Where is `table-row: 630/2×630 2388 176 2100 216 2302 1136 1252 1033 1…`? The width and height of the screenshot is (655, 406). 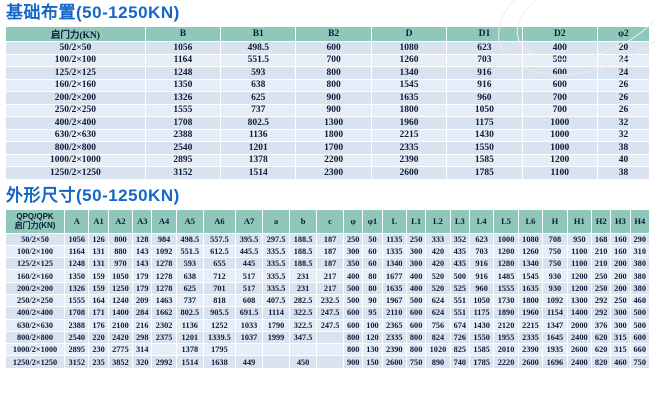 table-row: 630/2×630 2388 176 2100 216 2302 1136 1252 1033 1… is located at coordinates (327, 325).